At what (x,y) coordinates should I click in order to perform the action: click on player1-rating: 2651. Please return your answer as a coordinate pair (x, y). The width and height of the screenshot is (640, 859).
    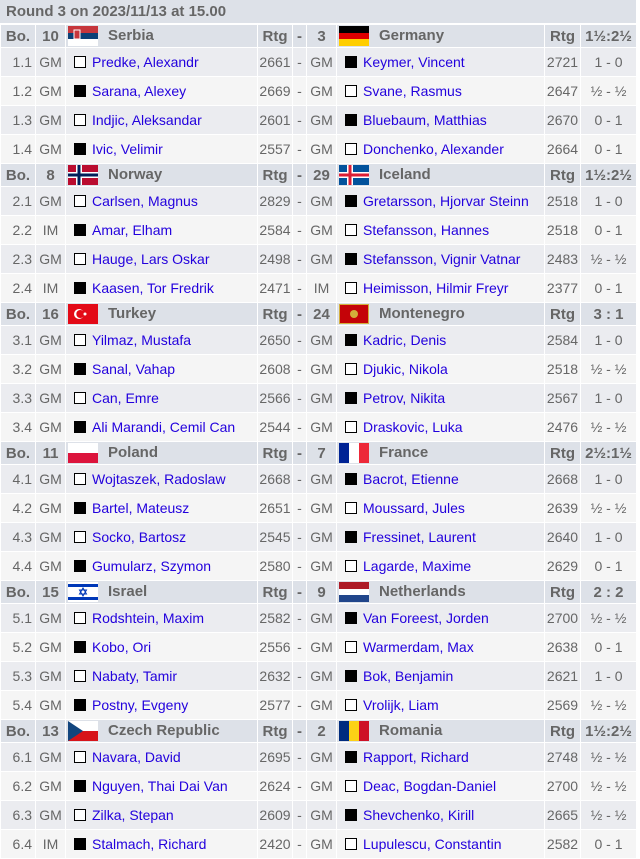
    Looking at the image, I should click on (275, 508).